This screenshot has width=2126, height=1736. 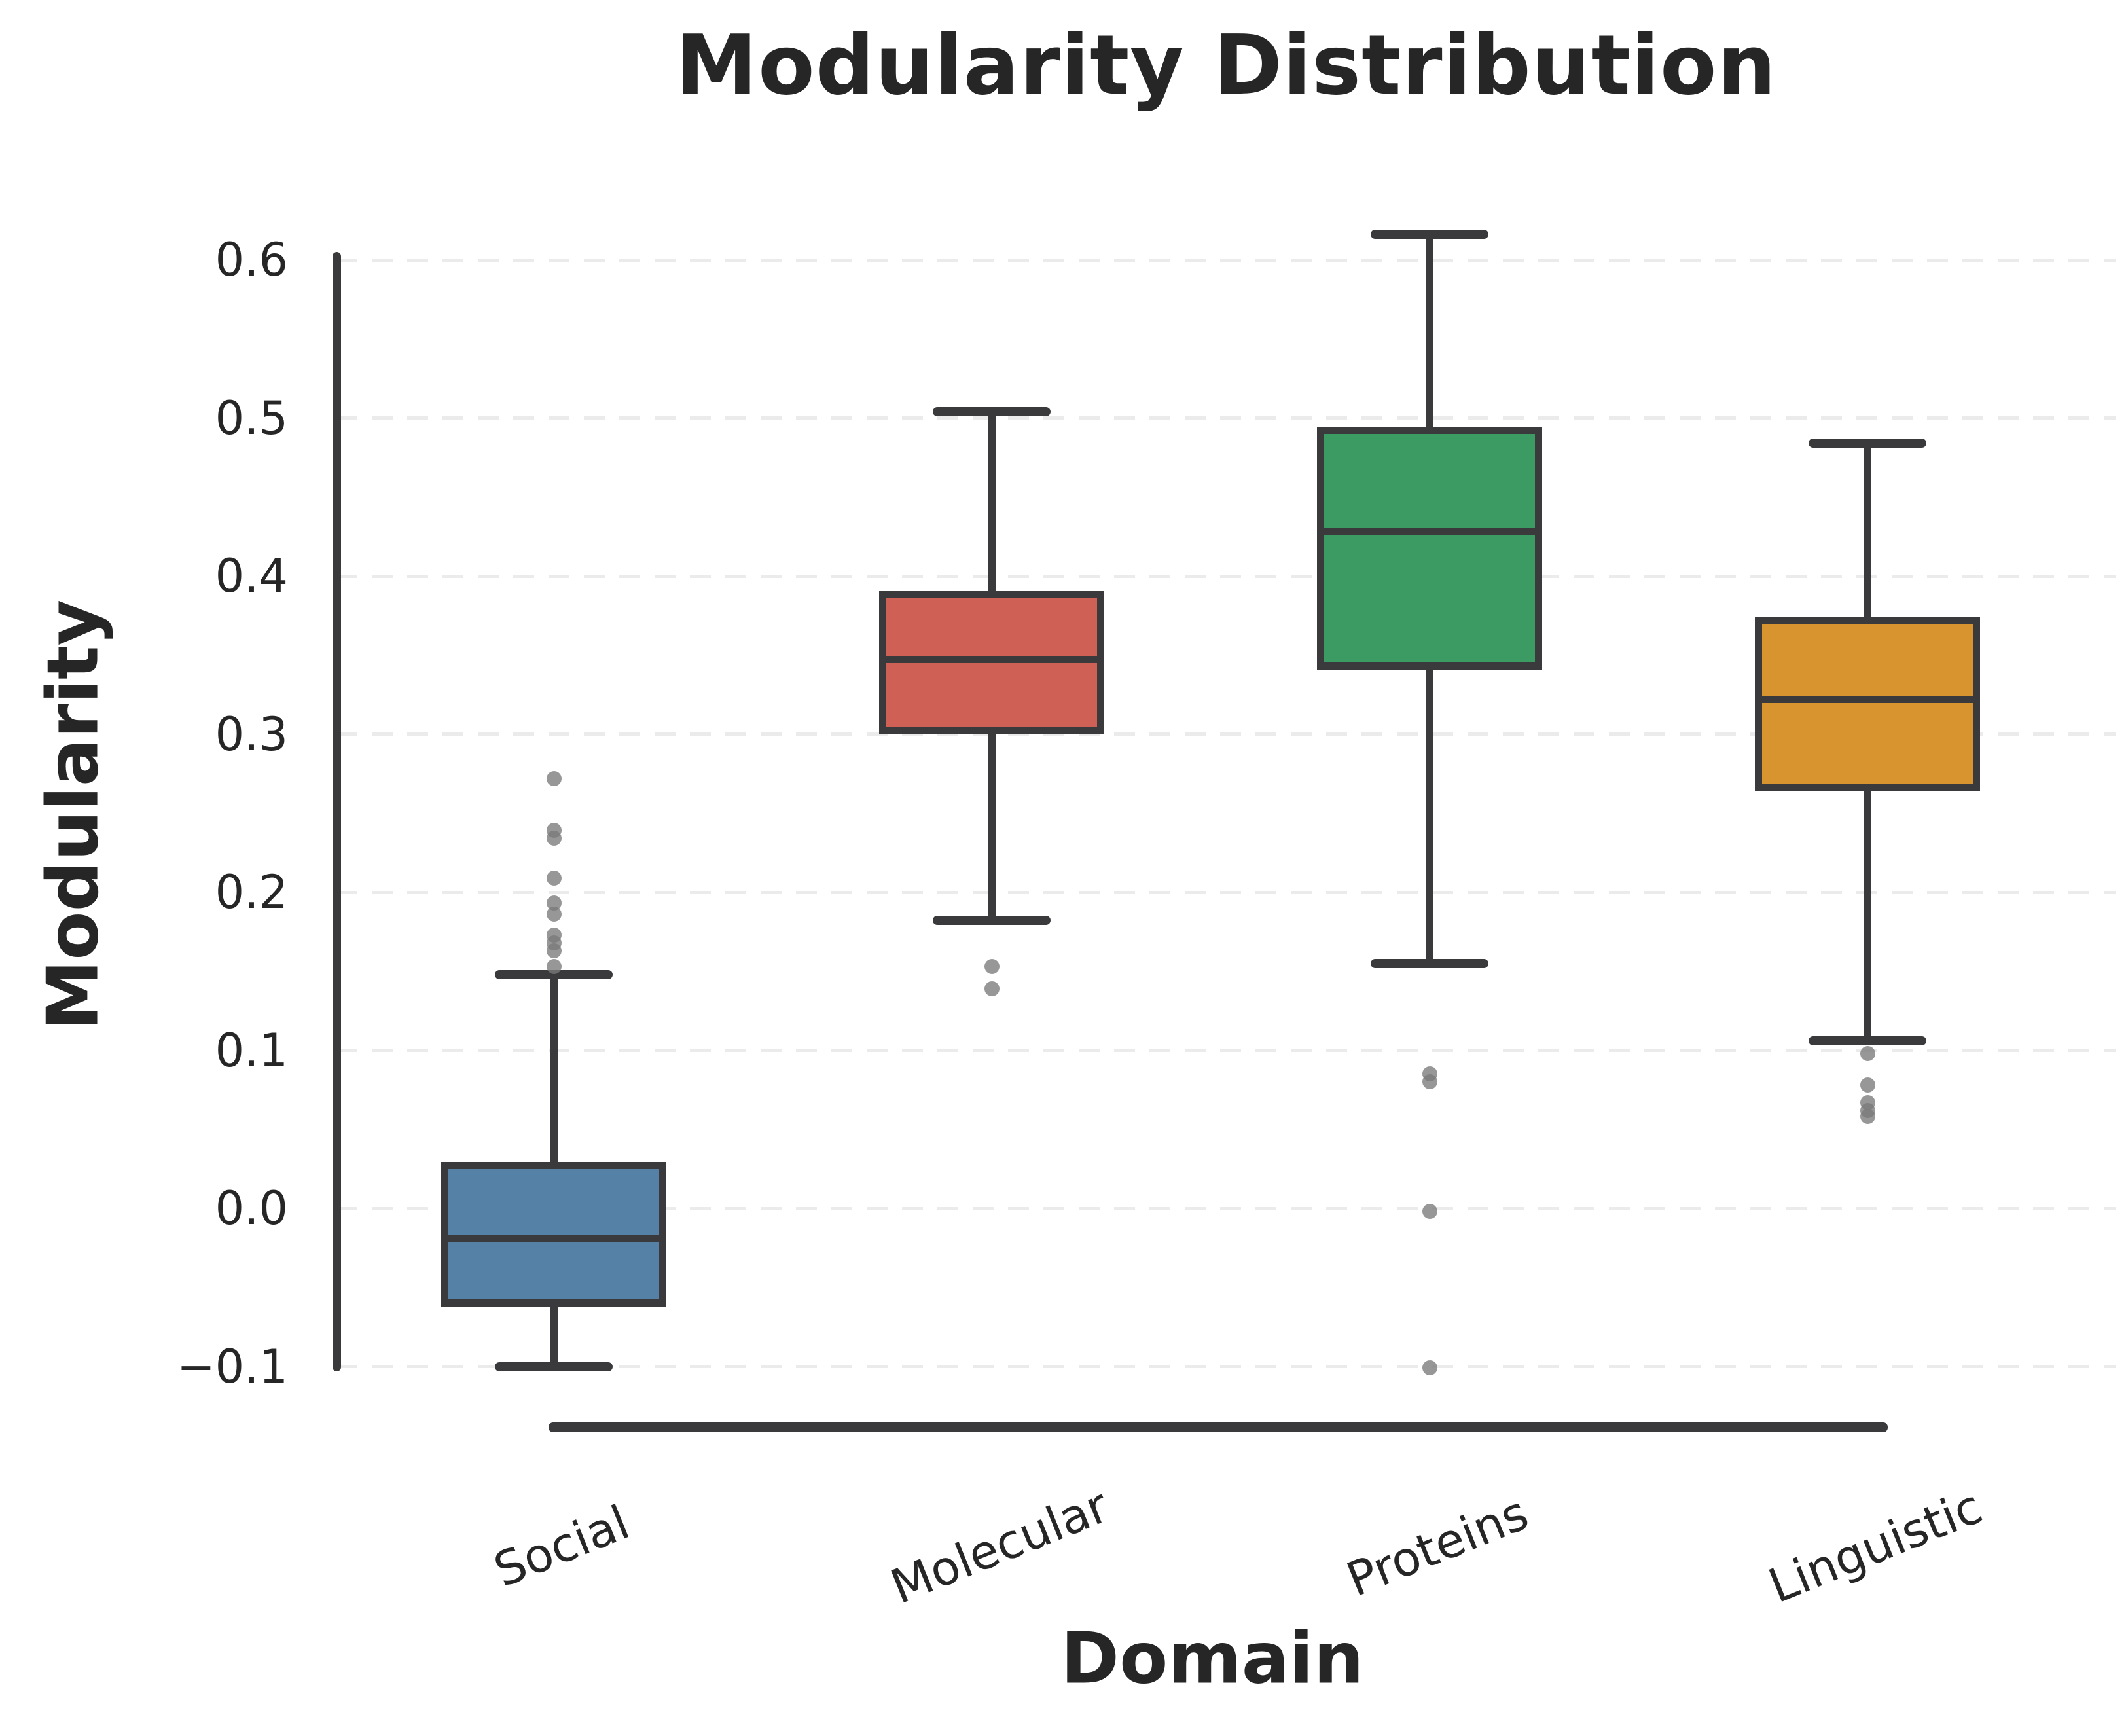 I want to click on x-axis-label: Domain, so click(x=1212, y=1659).